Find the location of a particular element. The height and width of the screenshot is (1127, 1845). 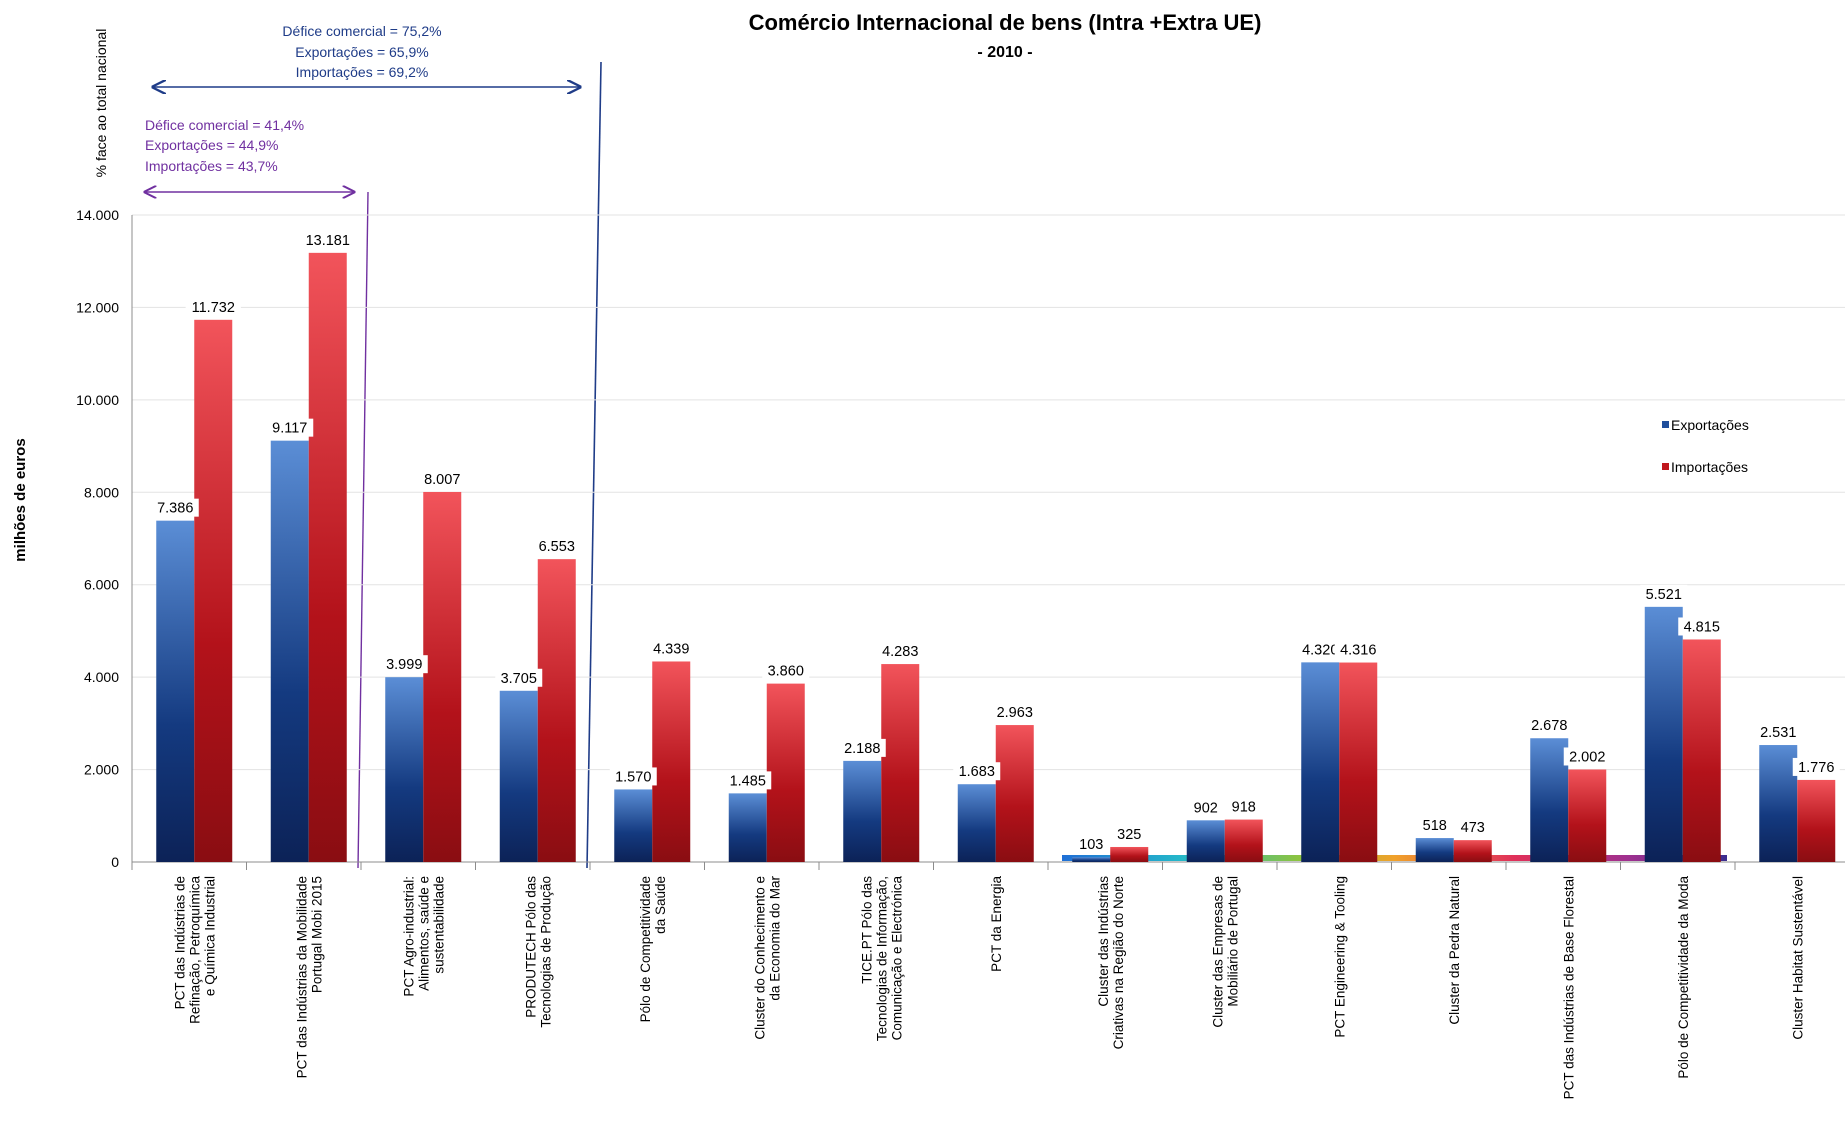

category-label-line: e Química Industrial is located at coordinates (209, 936).